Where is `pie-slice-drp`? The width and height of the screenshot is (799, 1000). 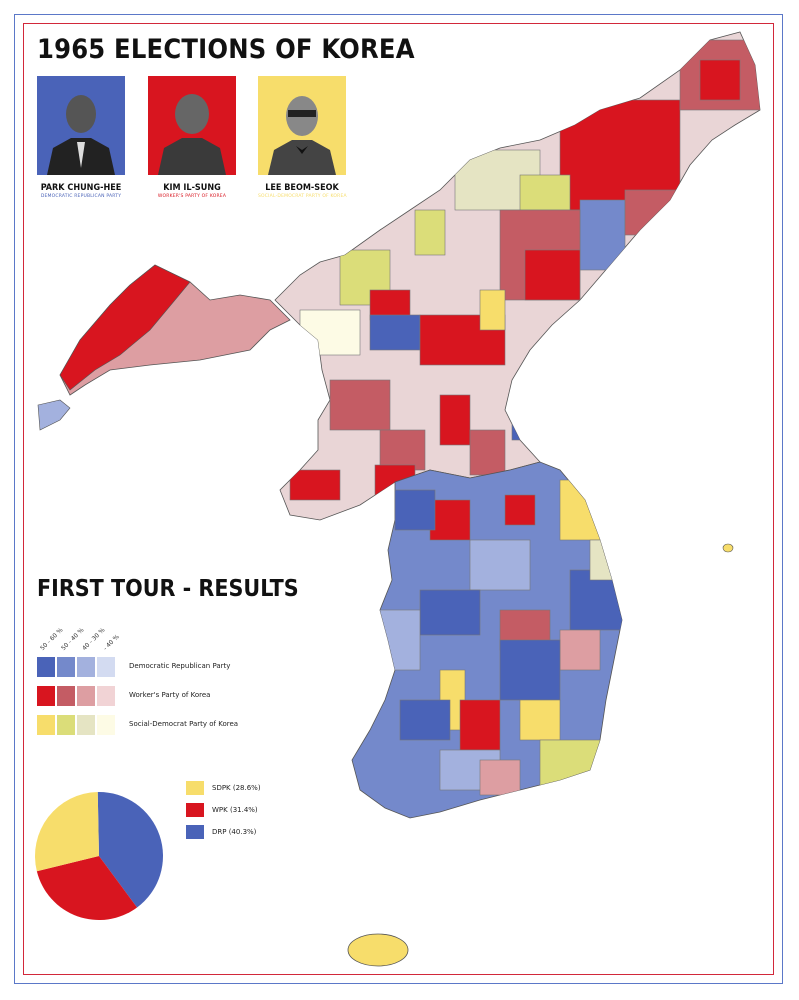
pie-slice-drp is located at coordinates (130, 850).